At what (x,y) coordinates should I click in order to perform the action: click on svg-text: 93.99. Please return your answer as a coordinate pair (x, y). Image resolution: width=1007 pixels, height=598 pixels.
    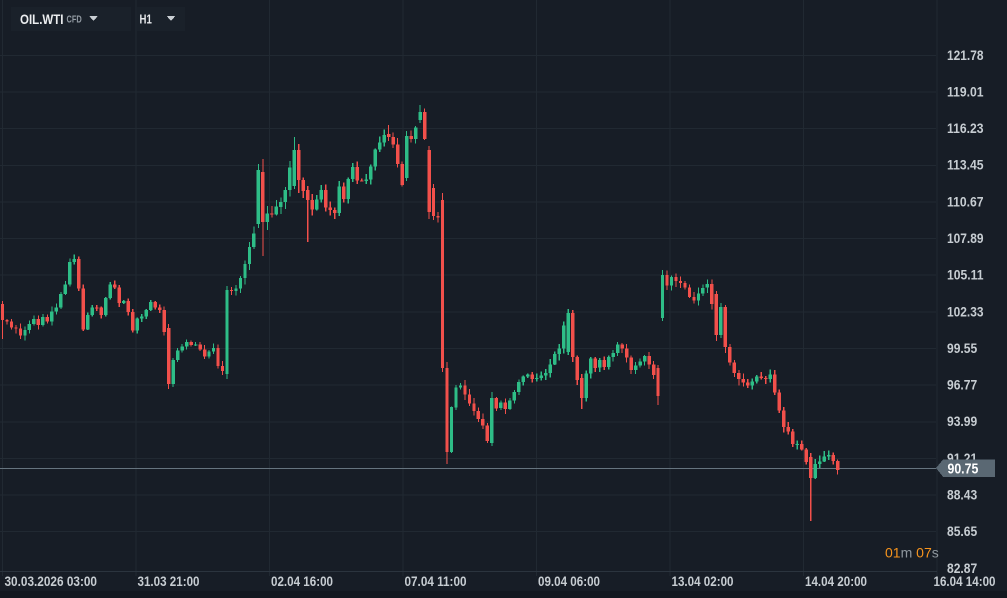
    Looking at the image, I should click on (962, 421).